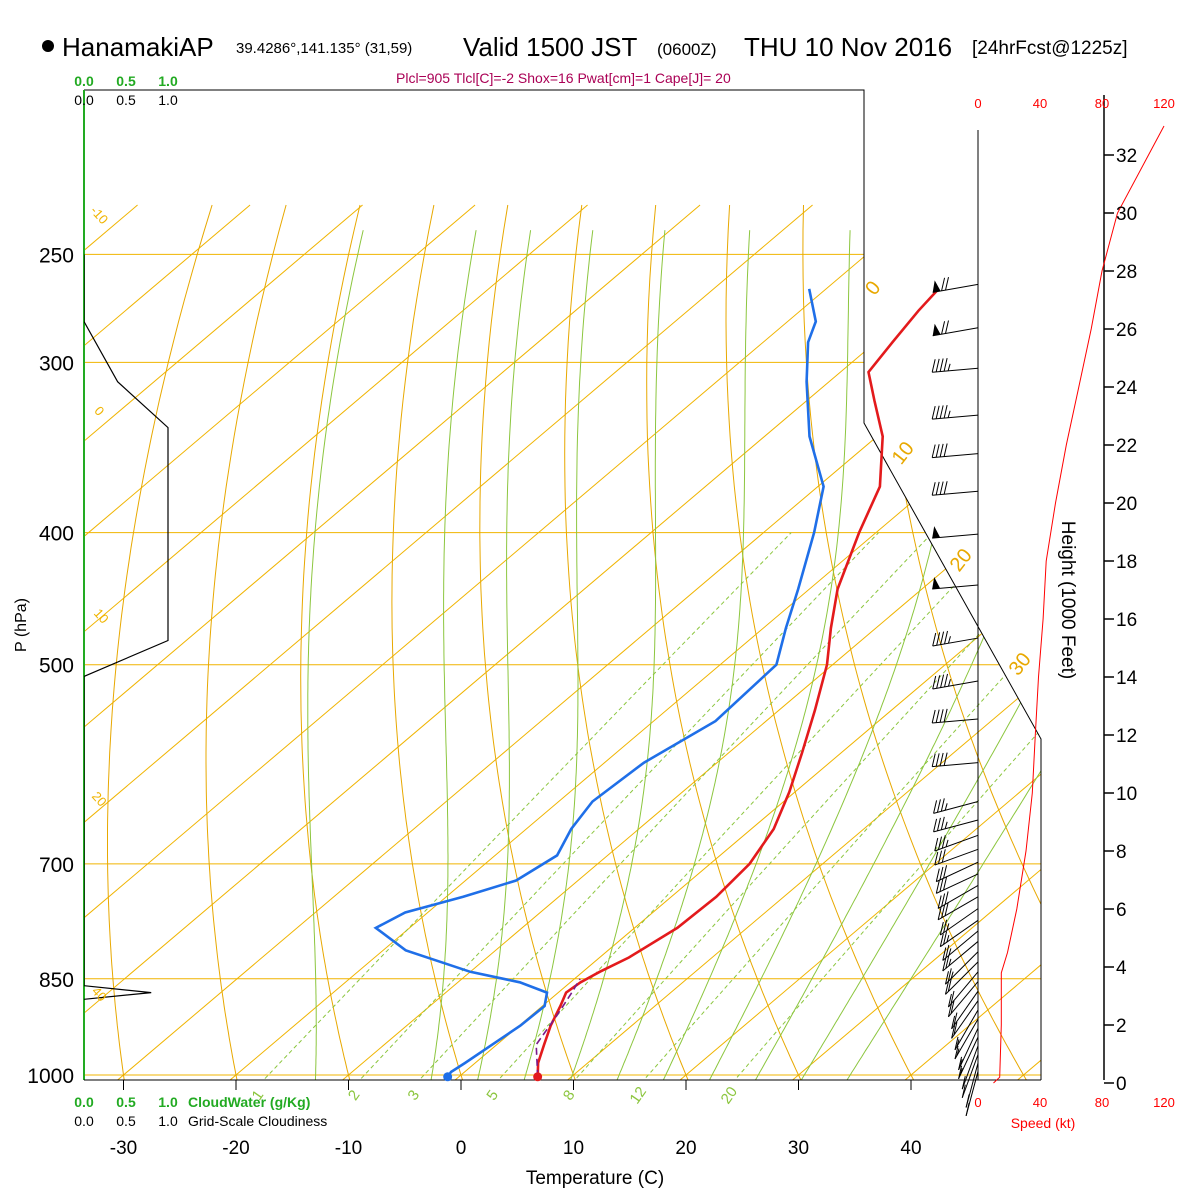 This screenshot has height=1200, width=1200. I want to click on cloudwater-tick-bottom: 0.5, so click(126, 1102).